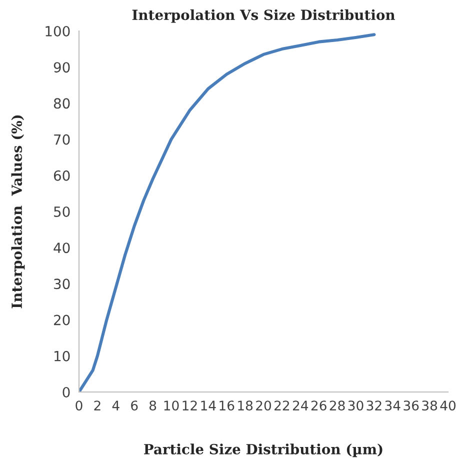  What do you see at coordinates (263, 16) in the screenshot?
I see `chart-title: Interpolation Vs Size Distribution` at bounding box center [263, 16].